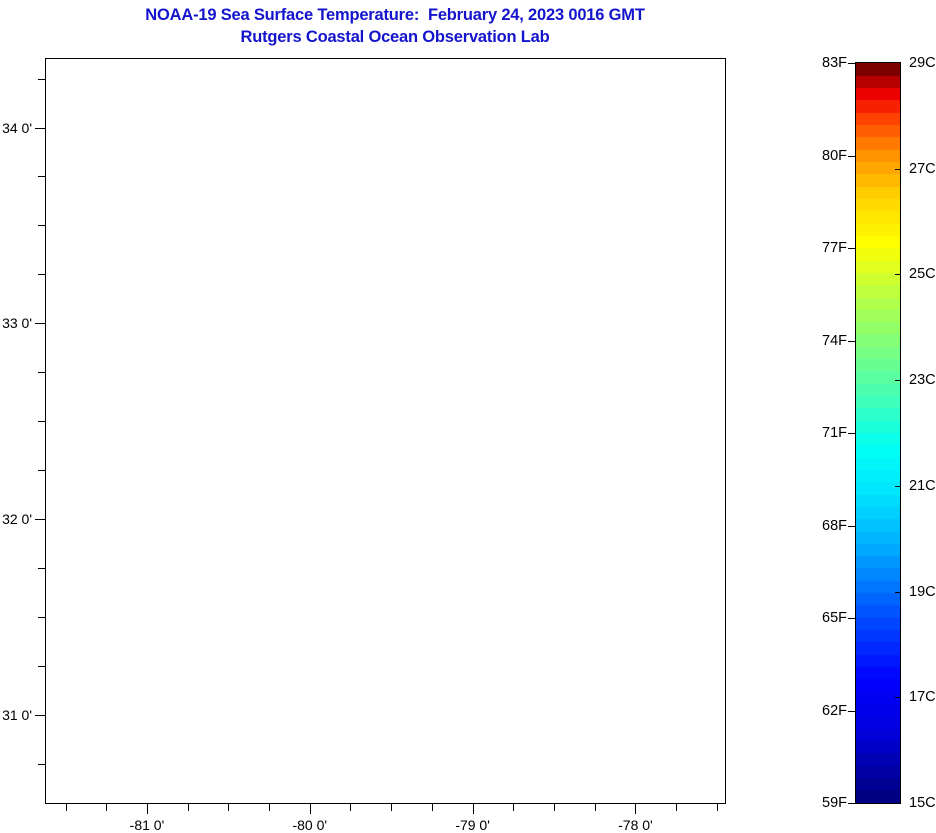 This screenshot has width=936, height=833. Describe the element at coordinates (17, 714) in the screenshot. I see `y-axis-label: 31 0'` at that location.